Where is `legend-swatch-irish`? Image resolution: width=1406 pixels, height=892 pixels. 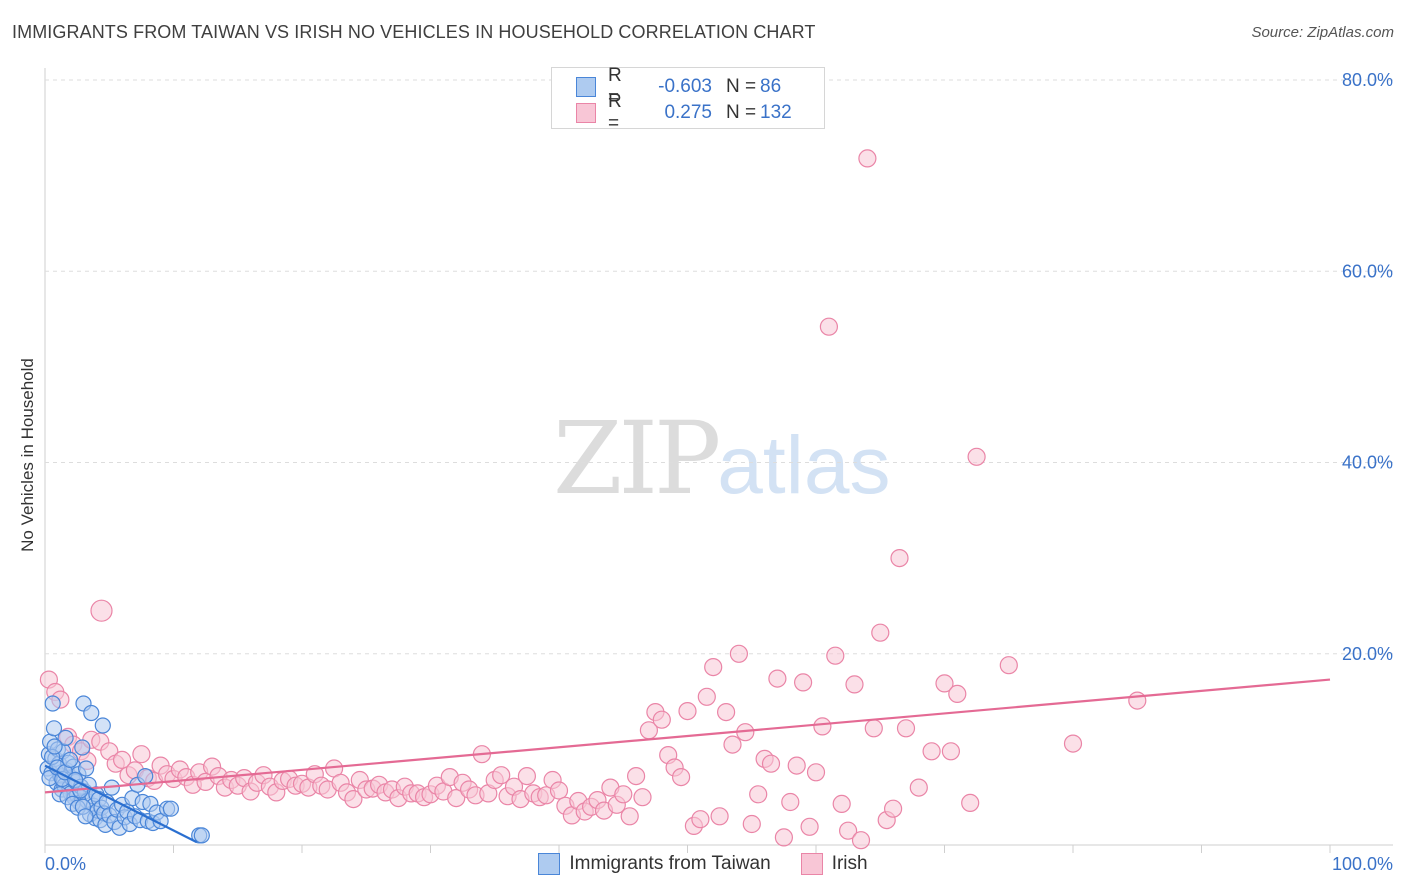 legend-swatch-irish is located at coordinates (586, 113).